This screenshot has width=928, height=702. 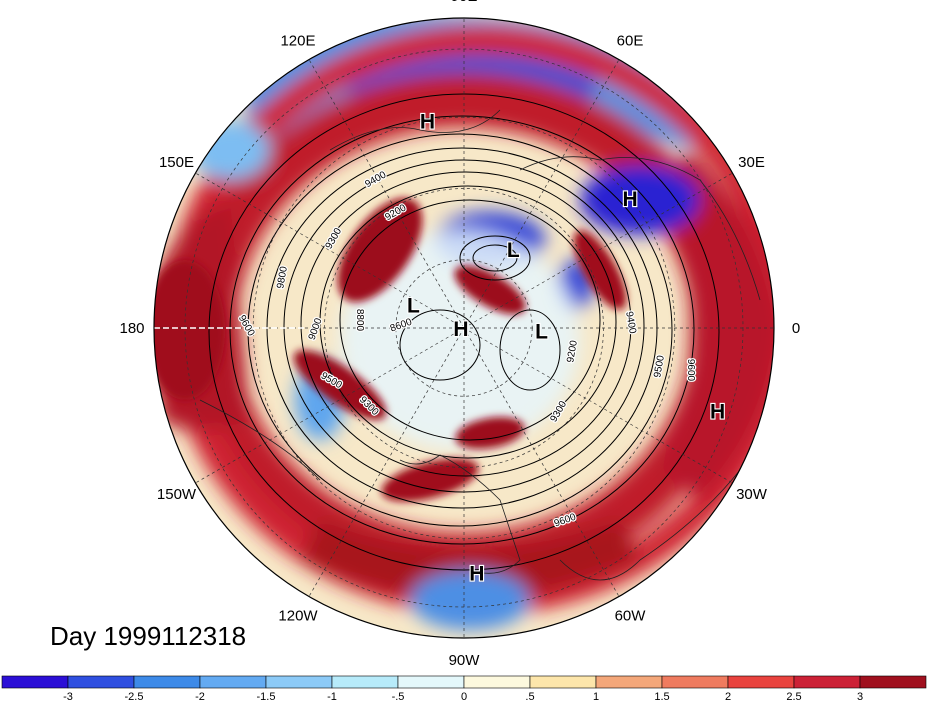 I want to click on colorbar-tick-label: 1.5, so click(x=661, y=696).